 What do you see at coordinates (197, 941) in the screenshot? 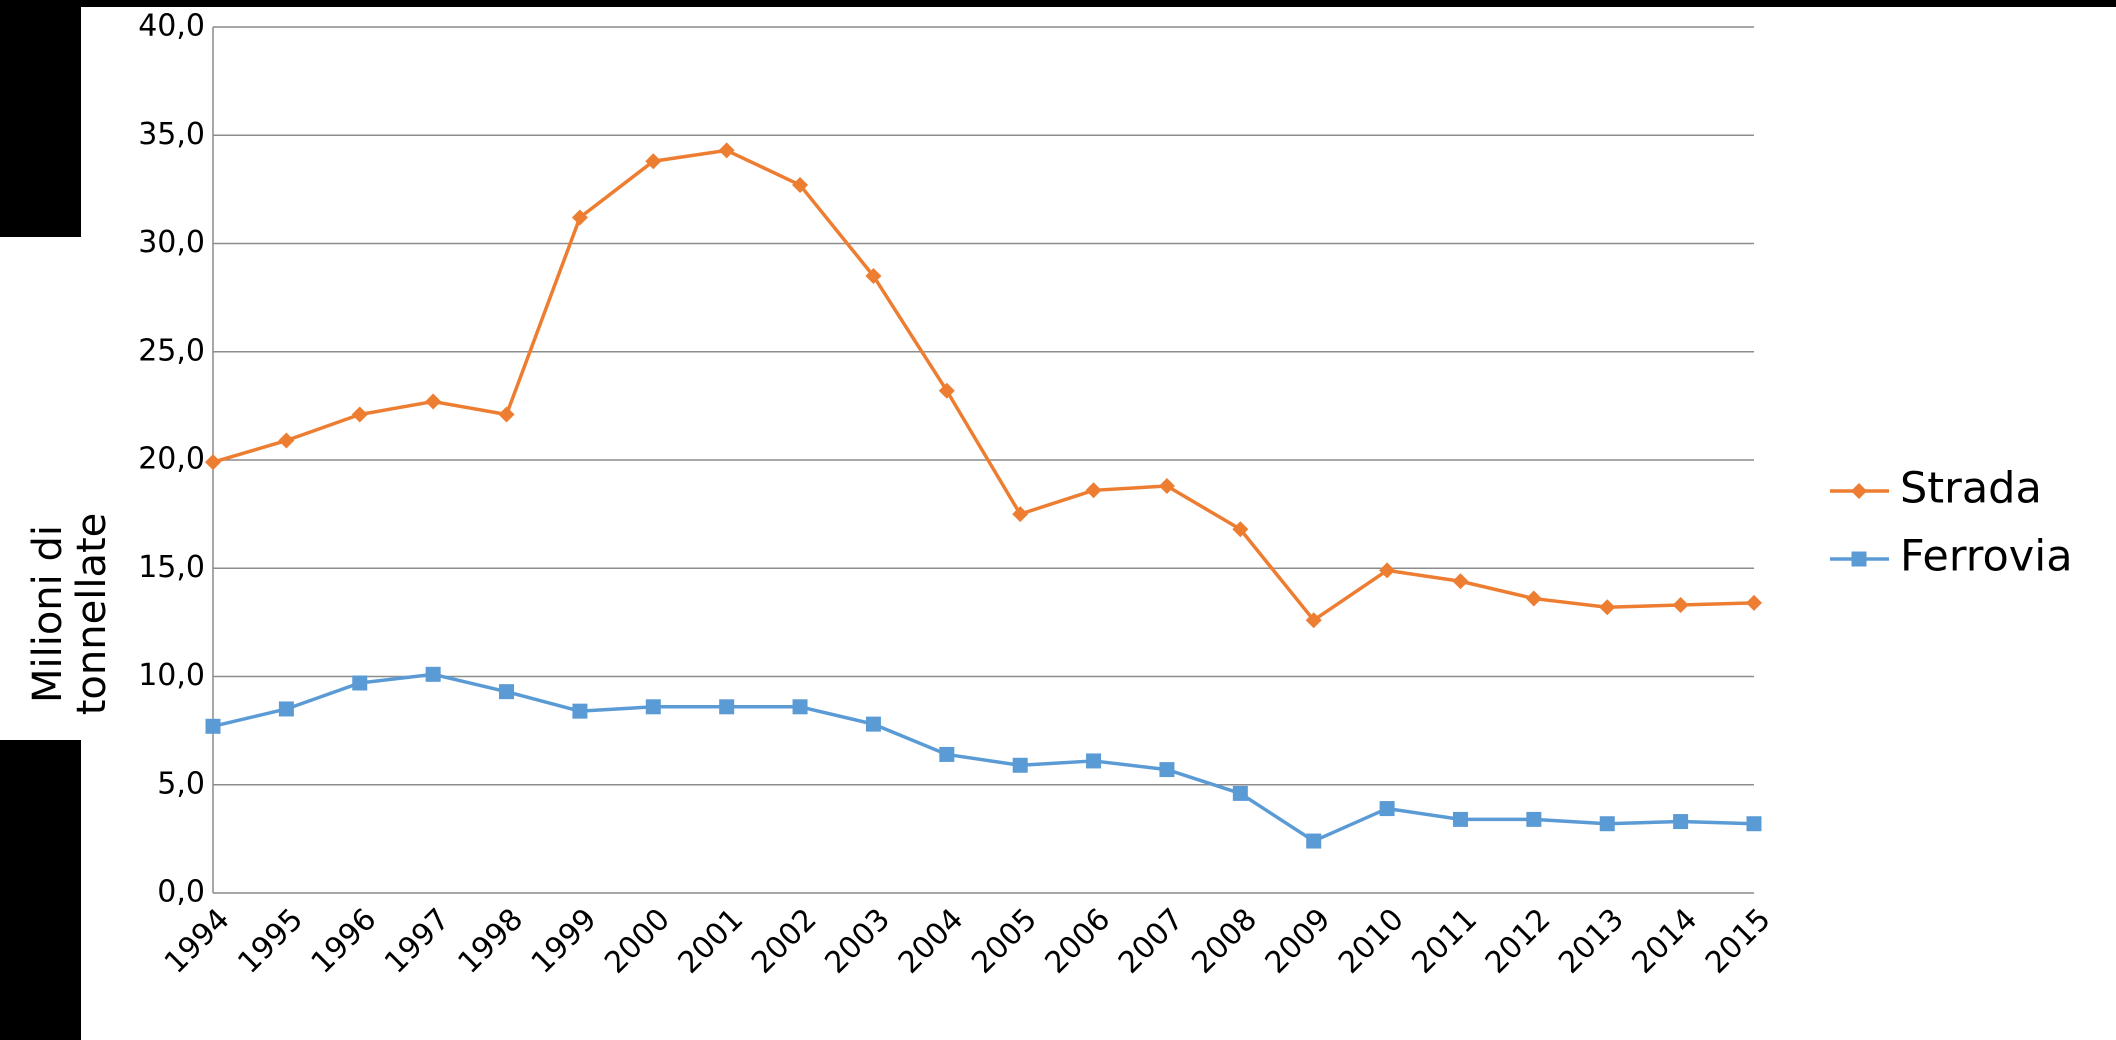
I see `x-tick-label: 1994` at bounding box center [197, 941].